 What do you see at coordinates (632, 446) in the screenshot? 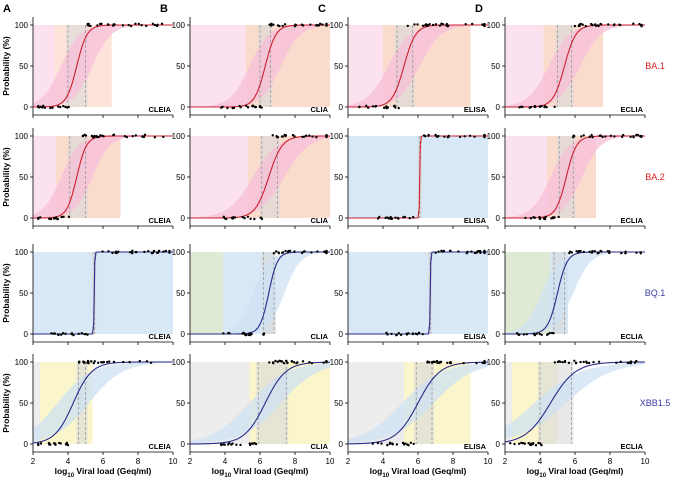
I see `assay-label: ECLIA` at bounding box center [632, 446].